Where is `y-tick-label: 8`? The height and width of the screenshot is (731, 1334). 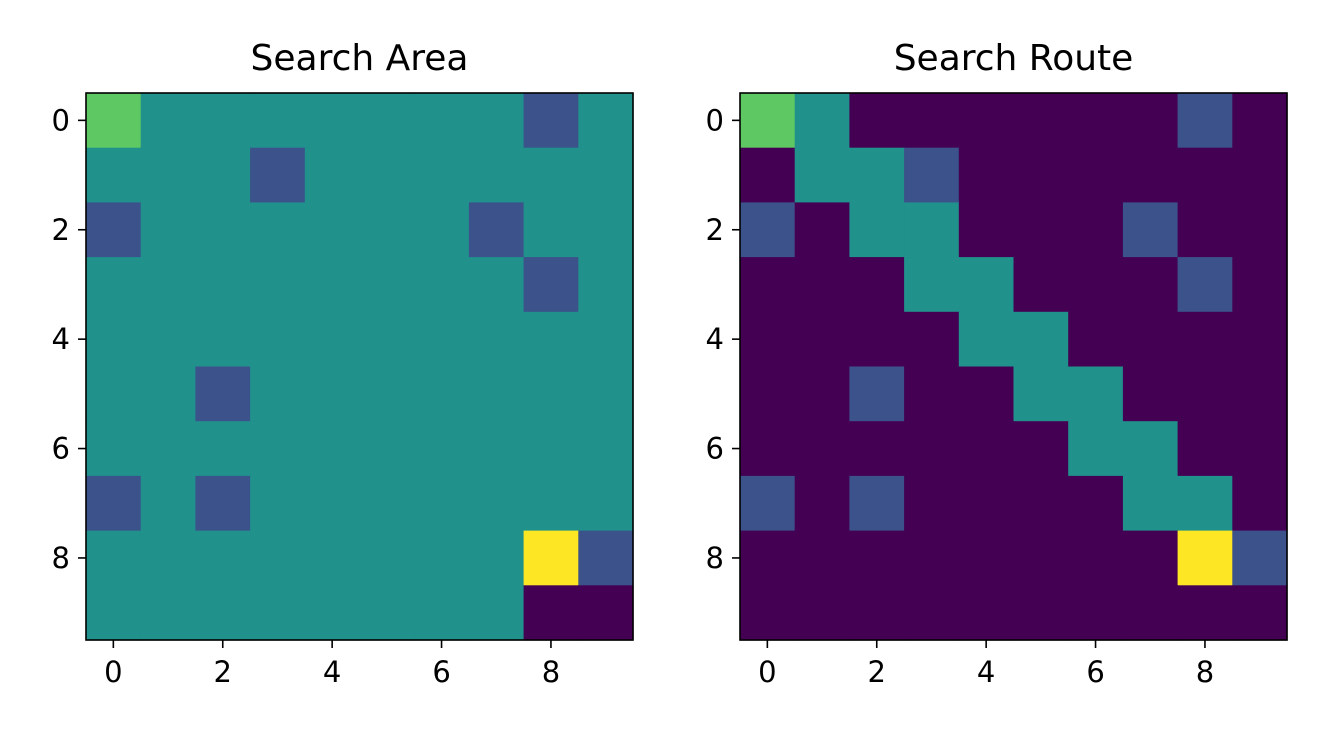 y-tick-label: 8 is located at coordinates (715, 558).